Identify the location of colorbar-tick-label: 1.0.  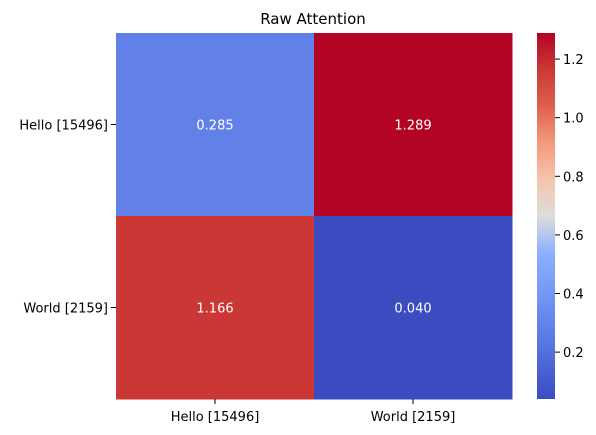
(573, 119).